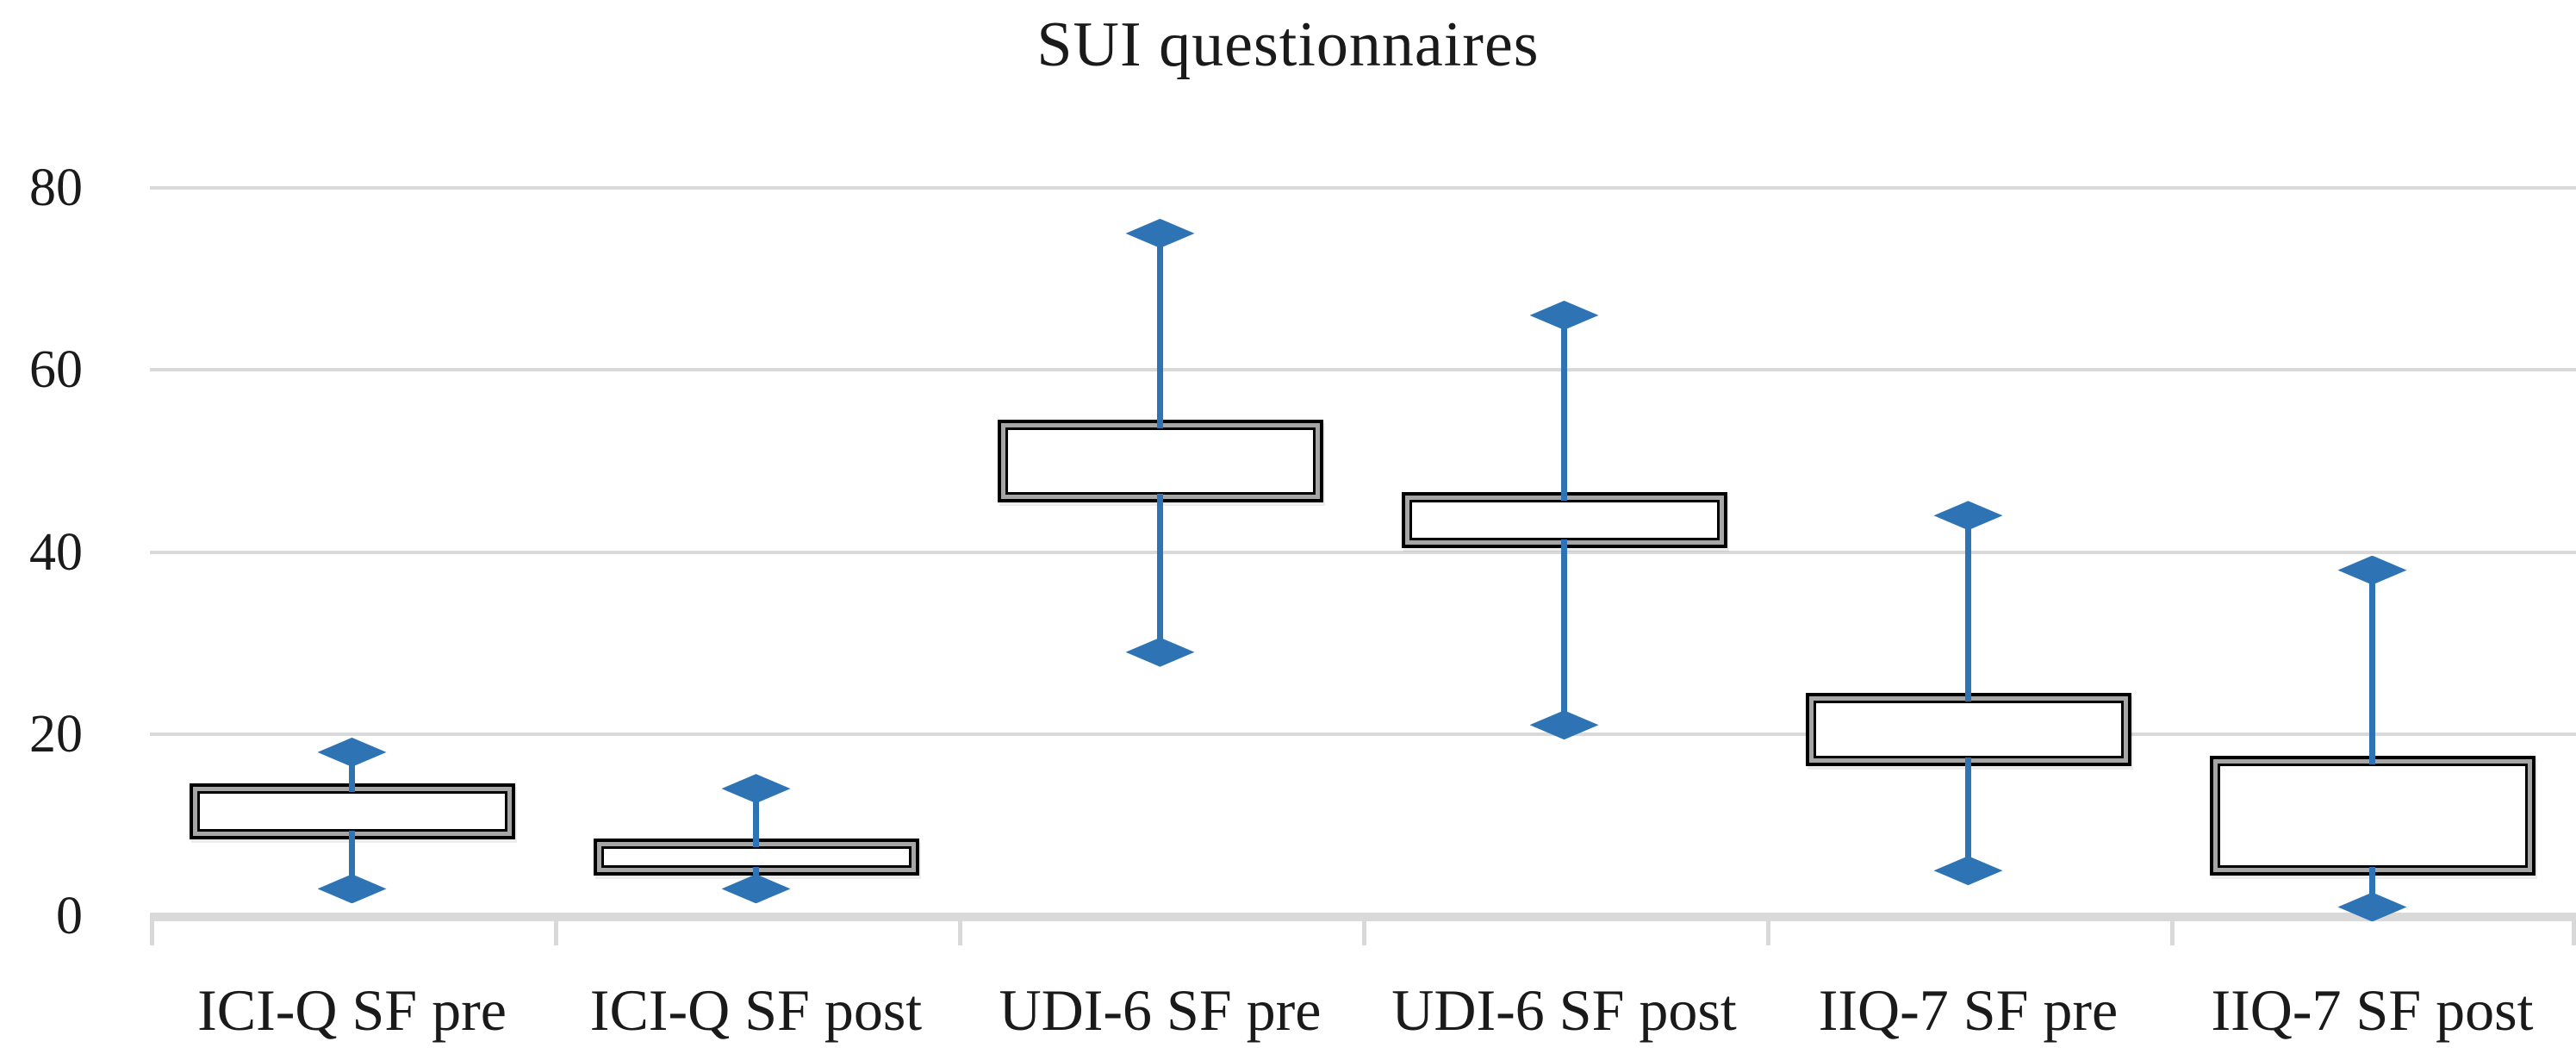  I want to click on x-axis-category-label: ICI-Q SF post, so click(756, 1010).